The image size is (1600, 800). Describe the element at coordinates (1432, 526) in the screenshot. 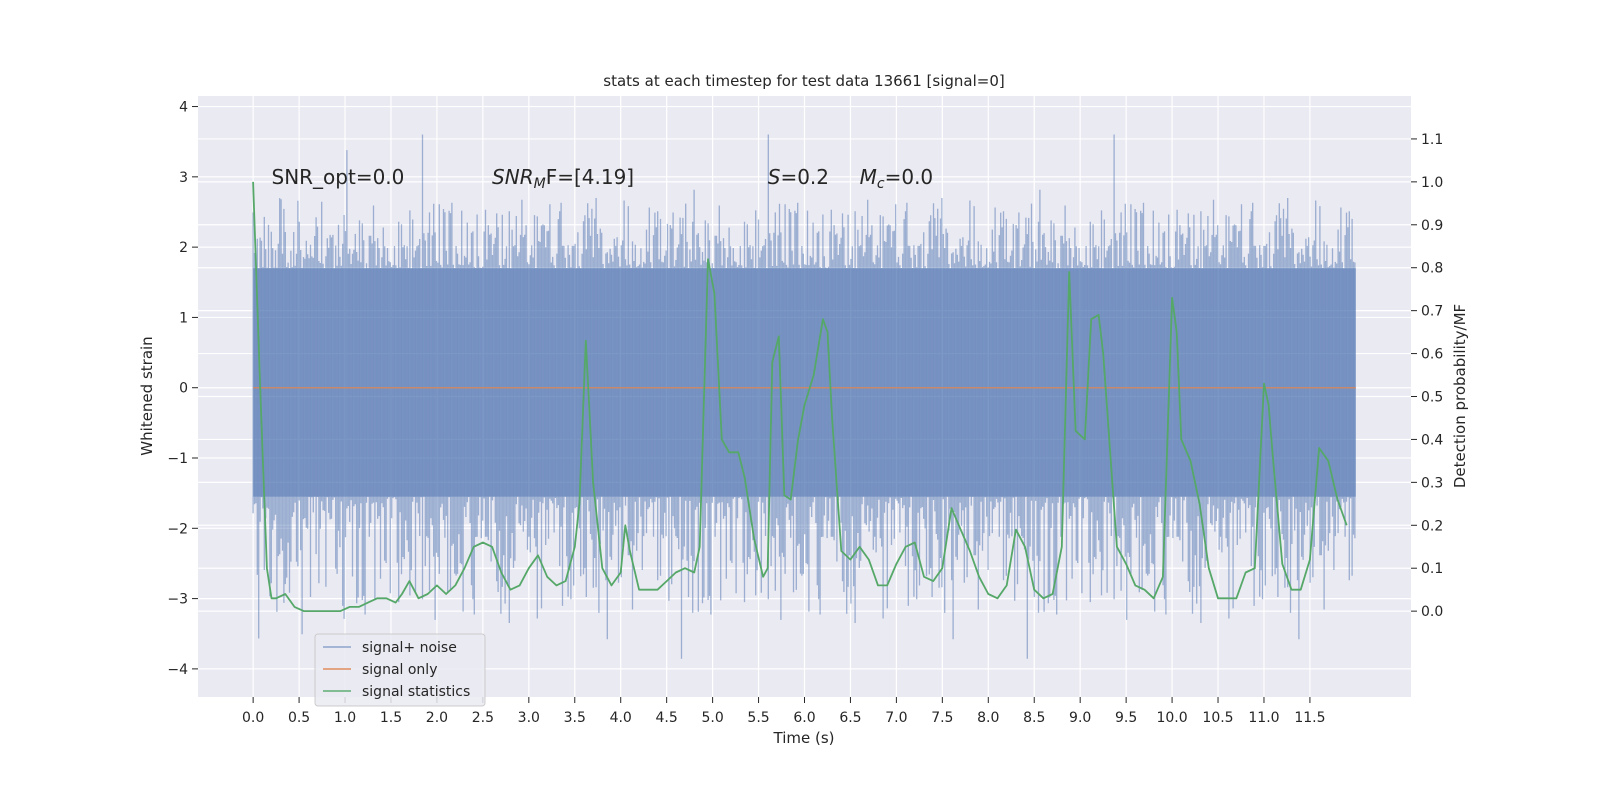

I see `y-right-tick-label: 0.2` at that location.